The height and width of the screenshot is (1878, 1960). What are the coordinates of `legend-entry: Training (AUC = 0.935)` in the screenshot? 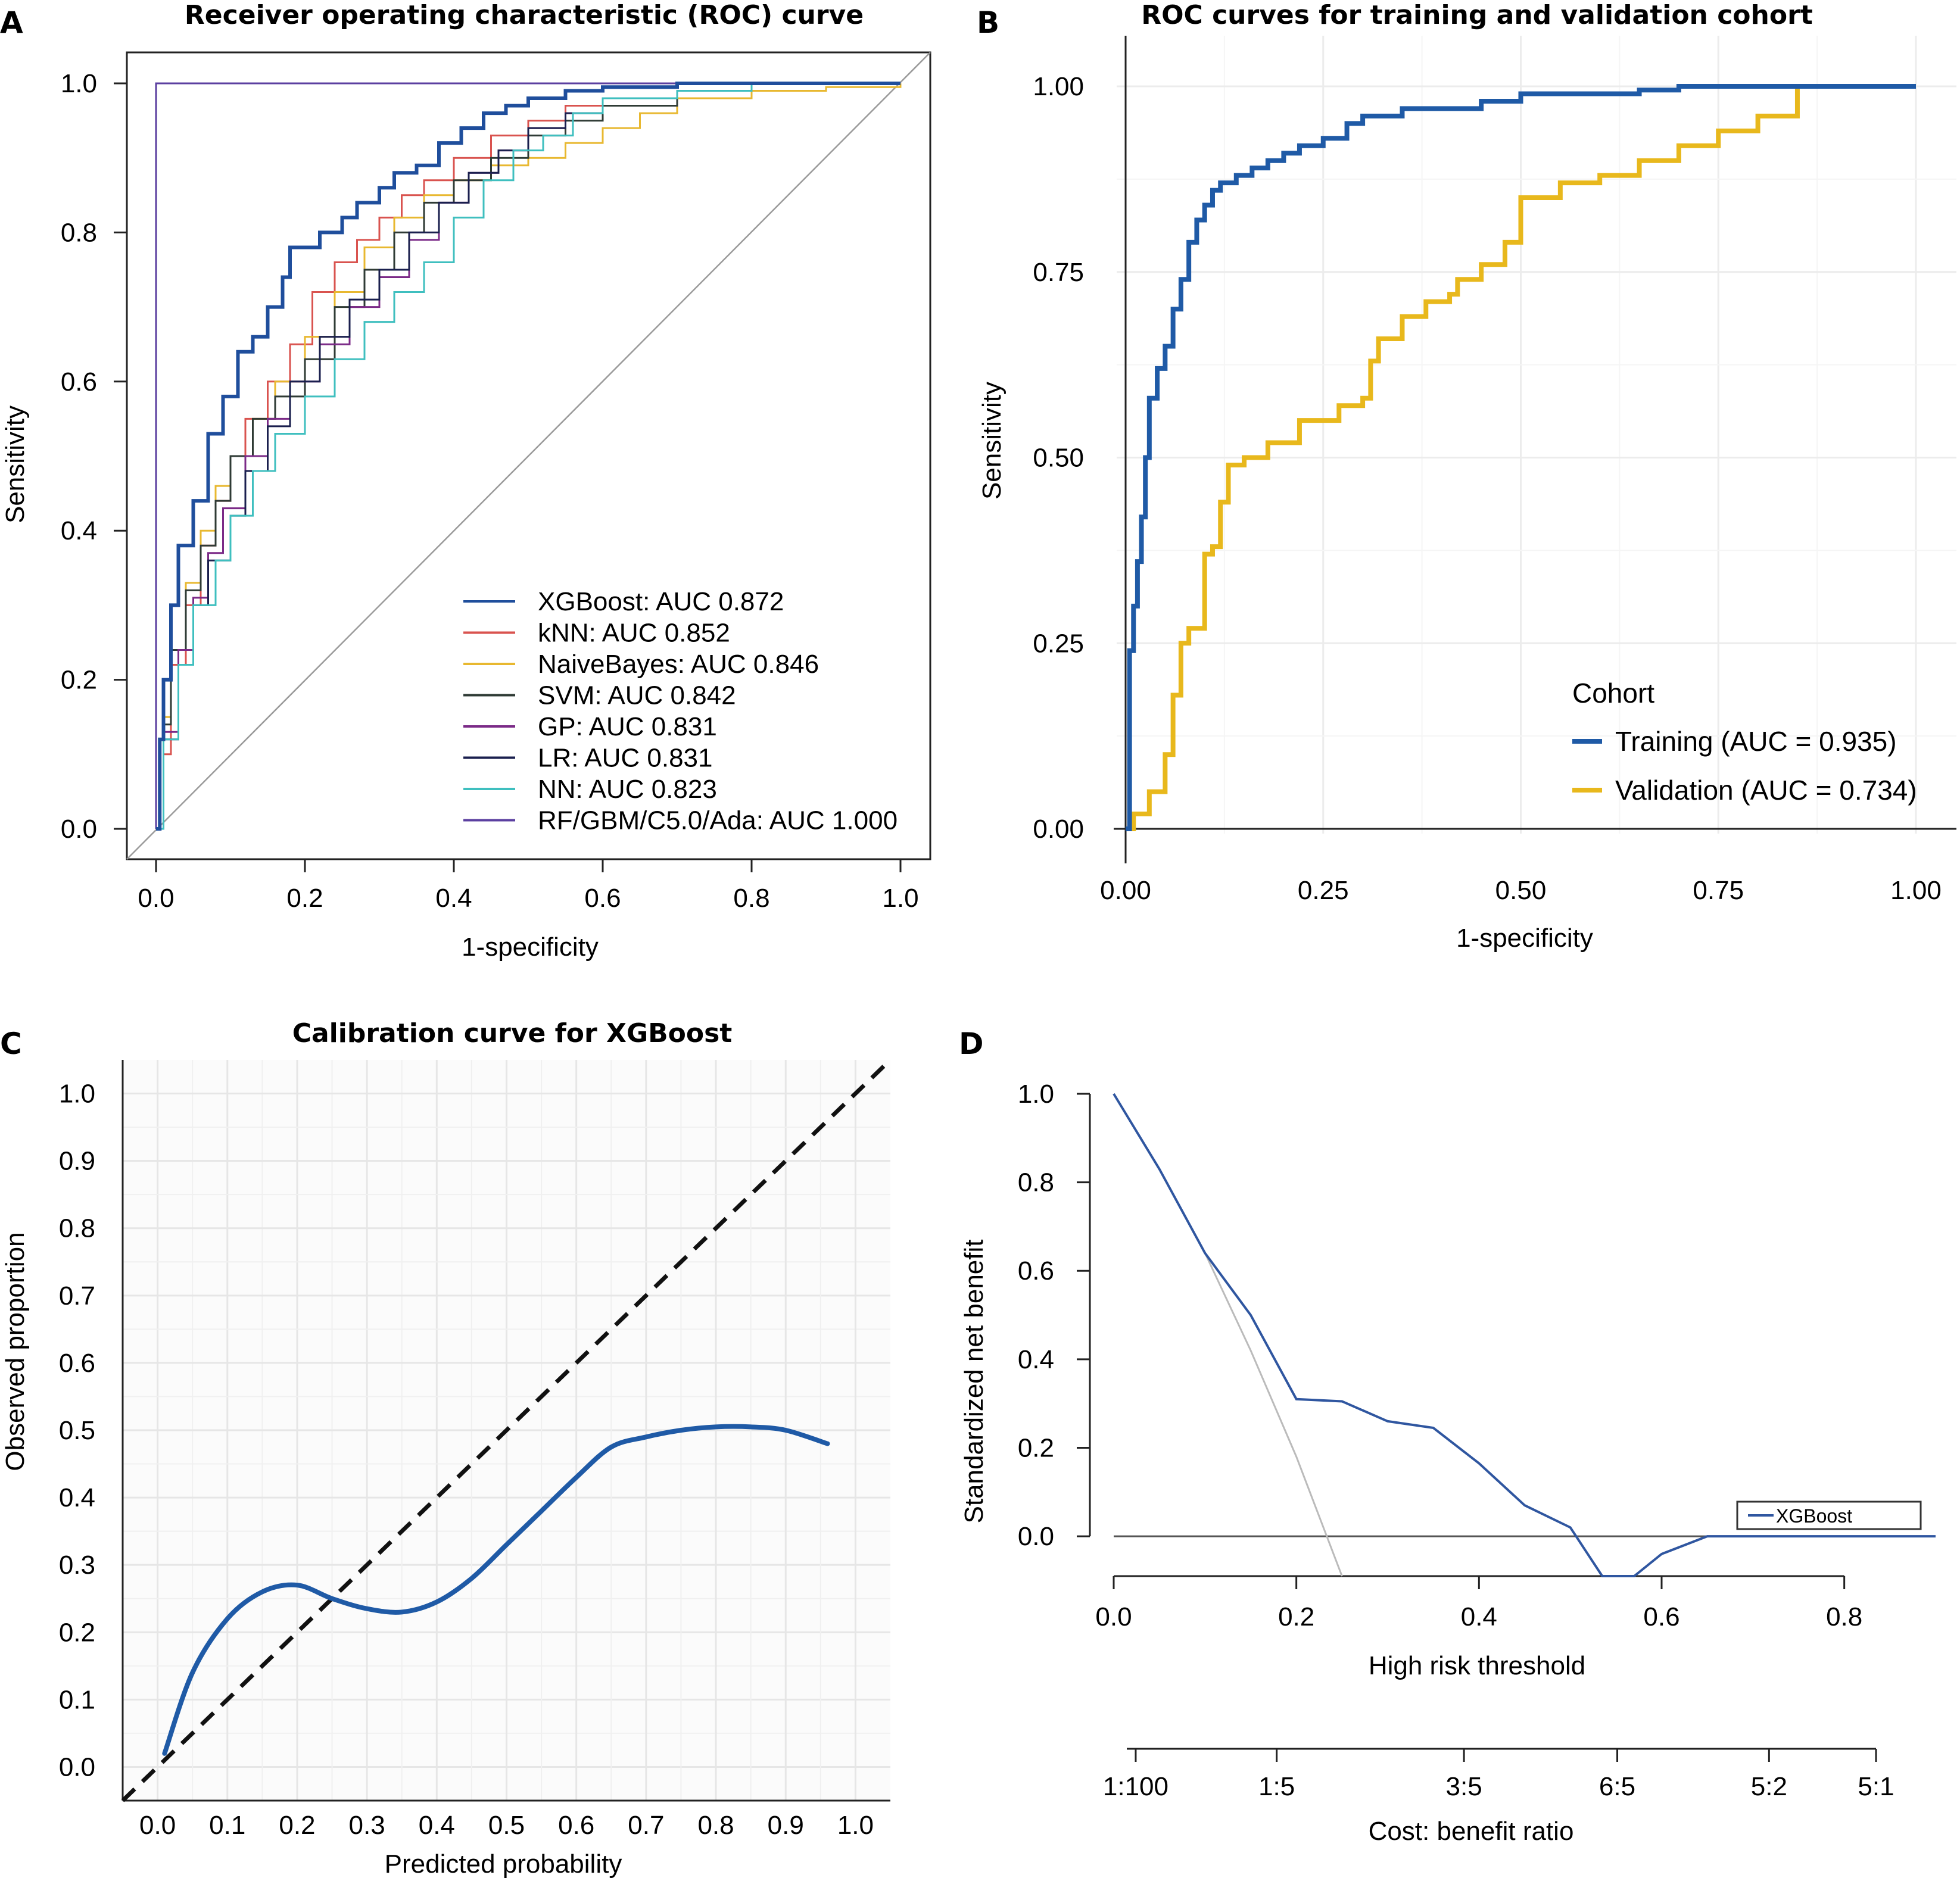 It's located at (1756, 741).